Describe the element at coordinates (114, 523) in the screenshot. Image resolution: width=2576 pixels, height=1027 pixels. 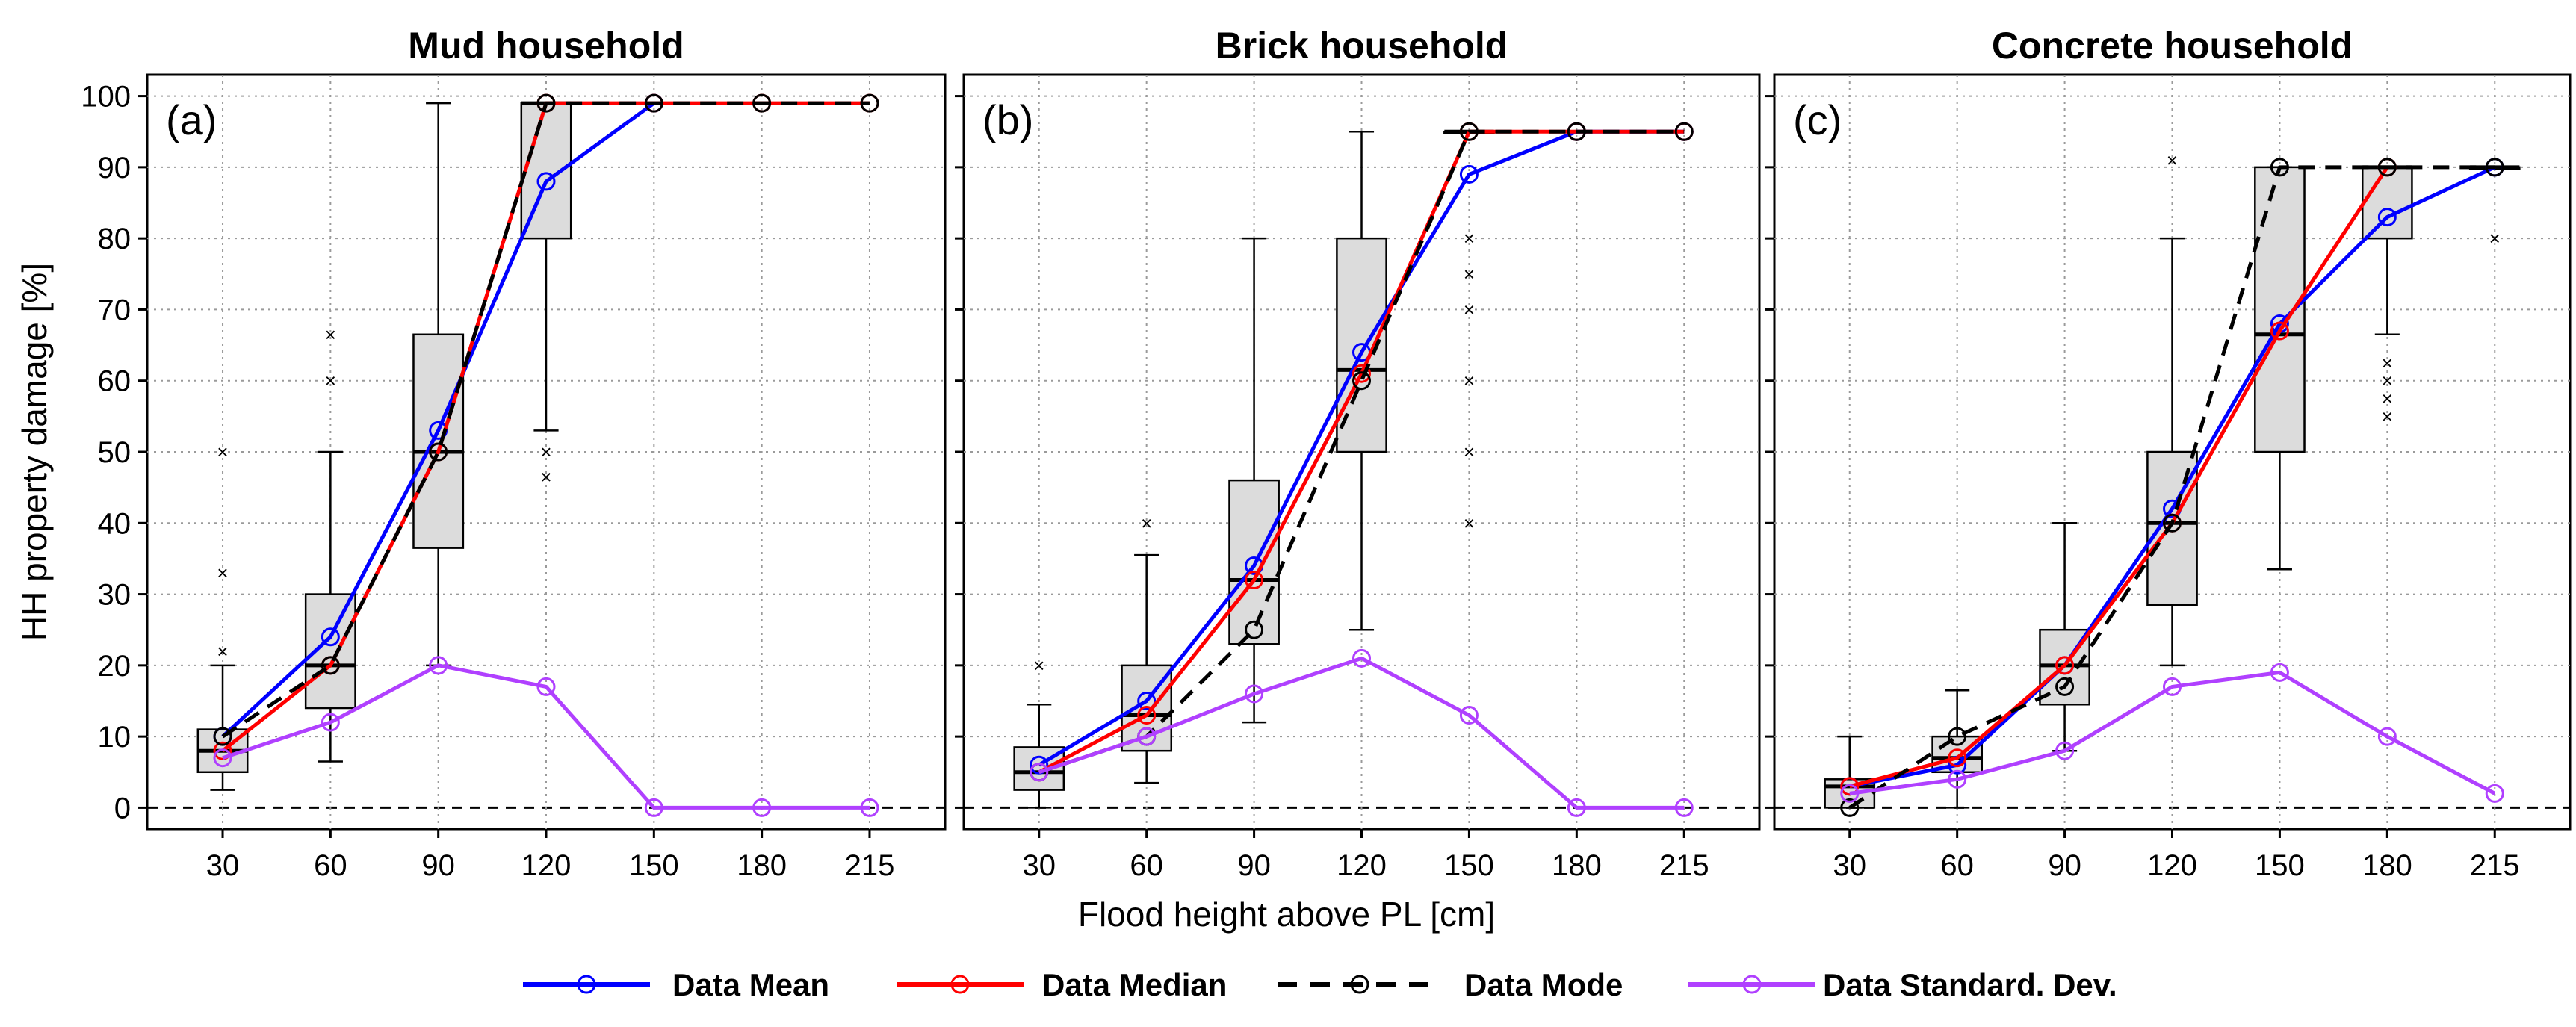
I see `y-tick-label: 40` at that location.